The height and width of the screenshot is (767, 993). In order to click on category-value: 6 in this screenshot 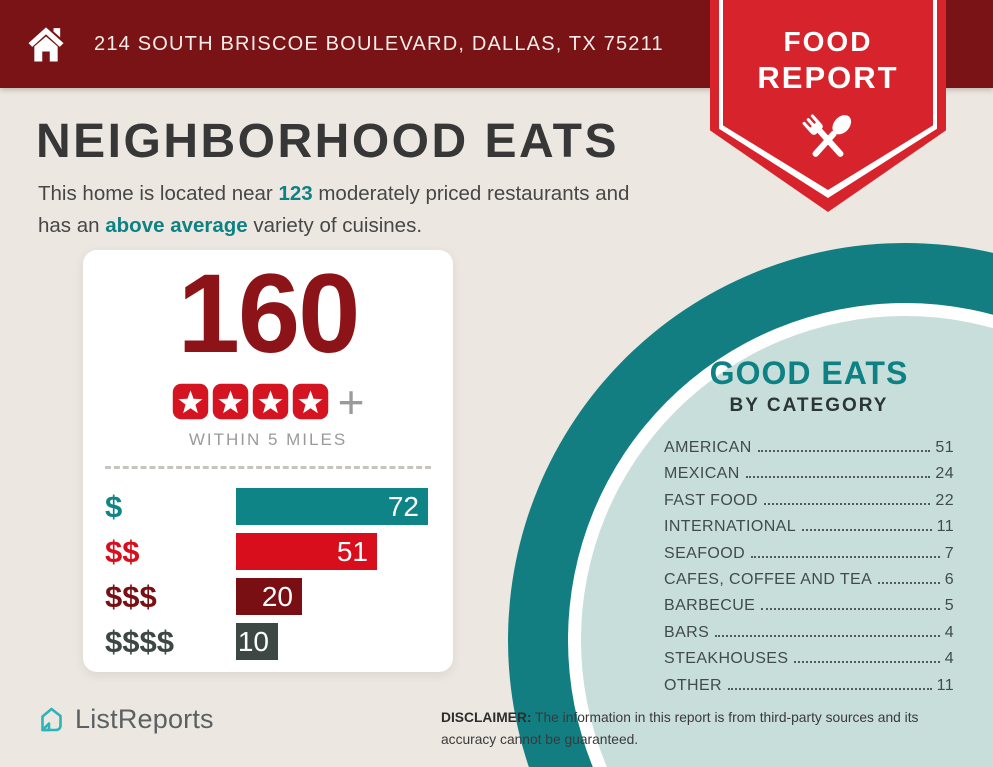, I will do `click(949, 579)`.